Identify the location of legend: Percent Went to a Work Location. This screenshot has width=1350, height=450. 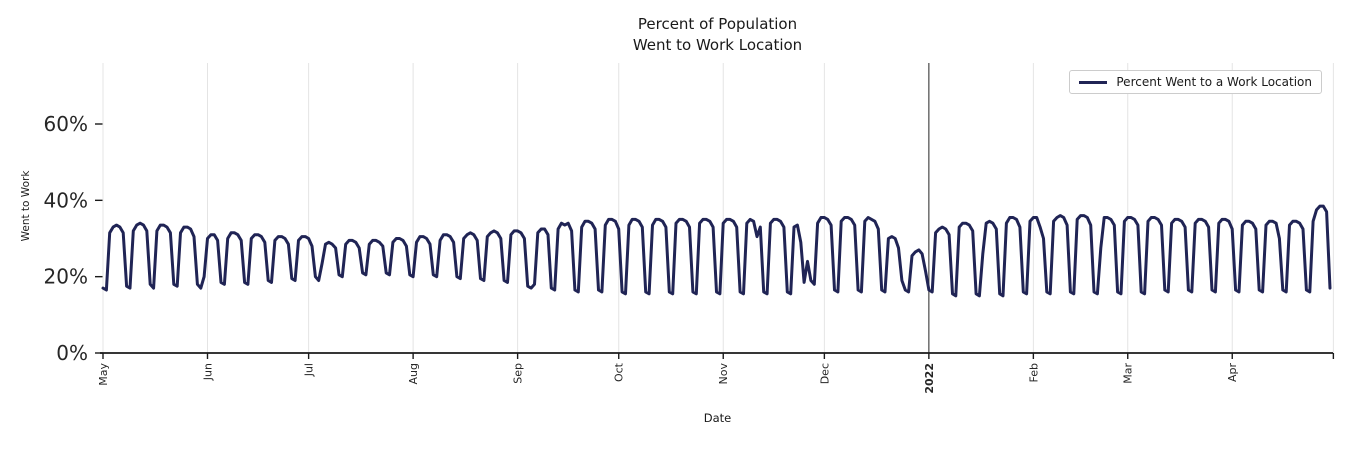
(1195, 82).